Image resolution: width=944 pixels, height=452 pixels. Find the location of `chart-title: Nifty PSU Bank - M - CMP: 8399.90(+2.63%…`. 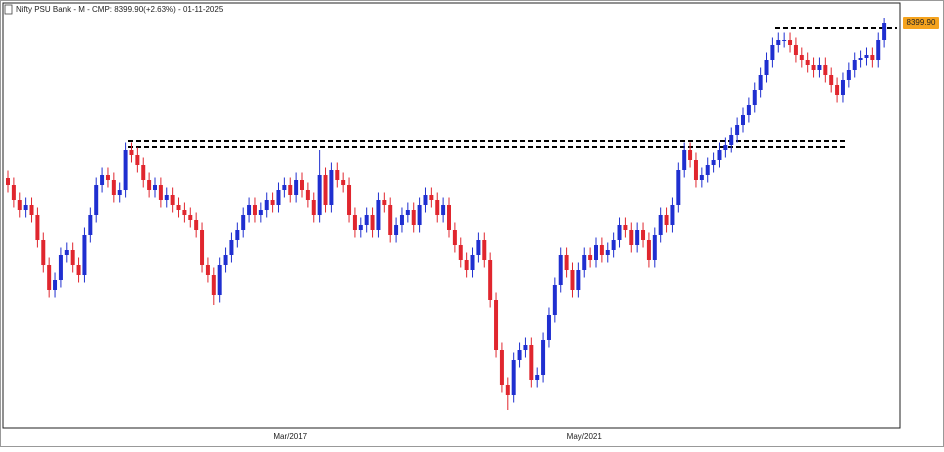

chart-title: Nifty PSU Bank - M - CMP: 8399.90(+2.63%… is located at coordinates (120, 9).